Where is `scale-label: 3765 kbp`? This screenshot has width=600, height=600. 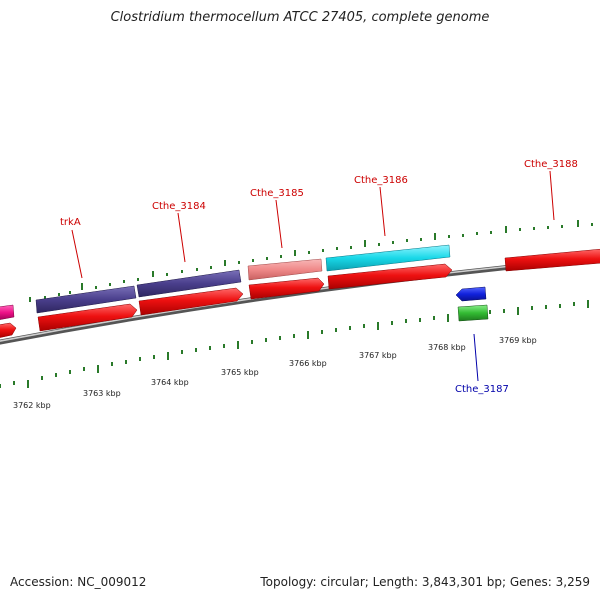 scale-label: 3765 kbp is located at coordinates (240, 372).